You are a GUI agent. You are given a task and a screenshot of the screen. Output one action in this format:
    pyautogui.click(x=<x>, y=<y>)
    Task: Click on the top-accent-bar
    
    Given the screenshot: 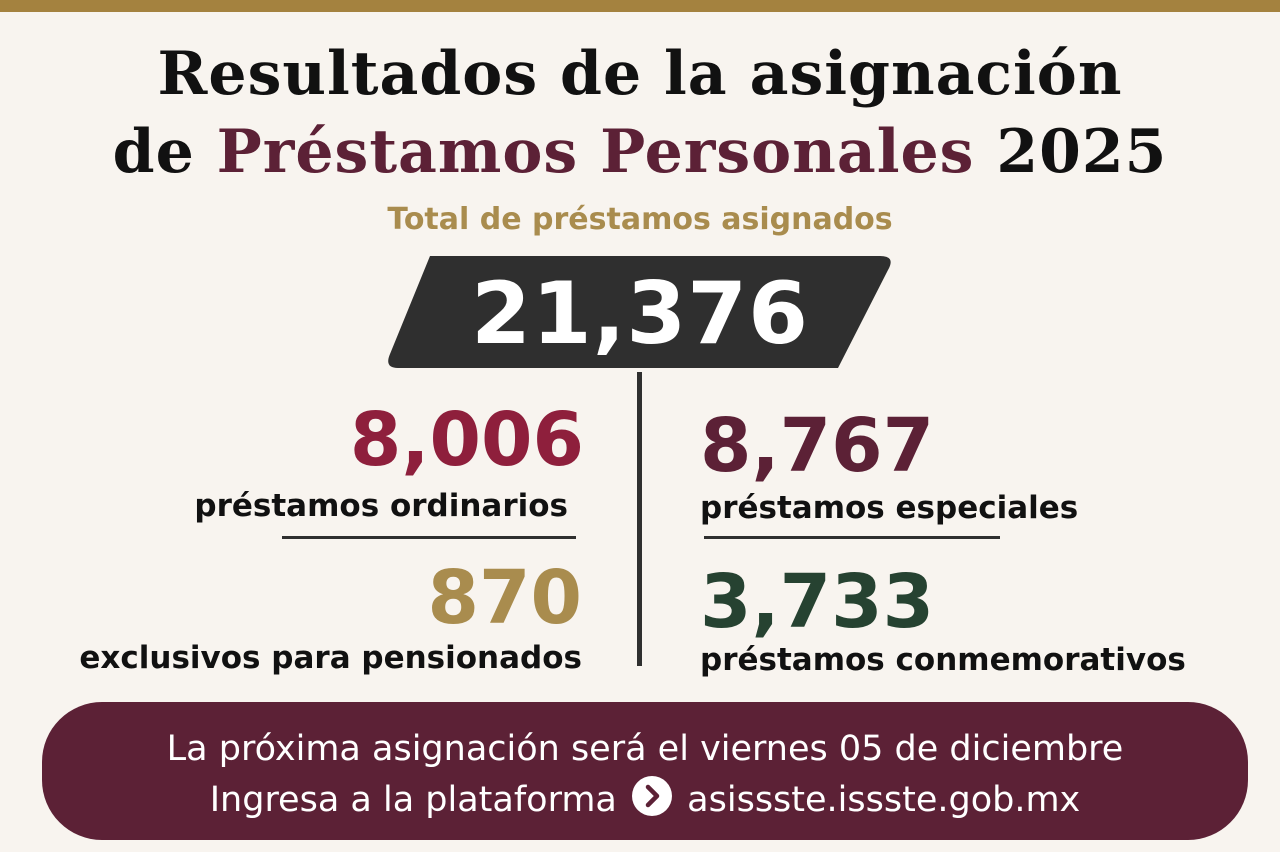 What is the action you would take?
    pyautogui.click(x=640, y=6)
    